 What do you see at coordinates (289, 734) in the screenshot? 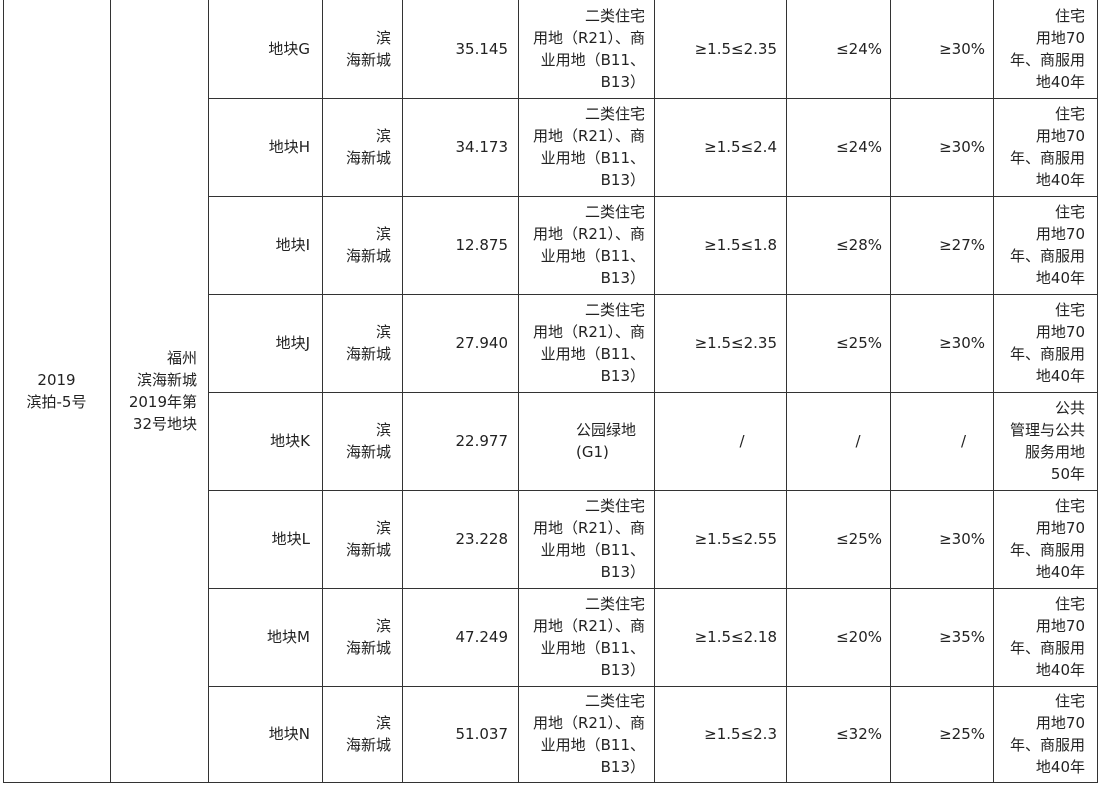
I see `plot-code: 地块N` at bounding box center [289, 734].